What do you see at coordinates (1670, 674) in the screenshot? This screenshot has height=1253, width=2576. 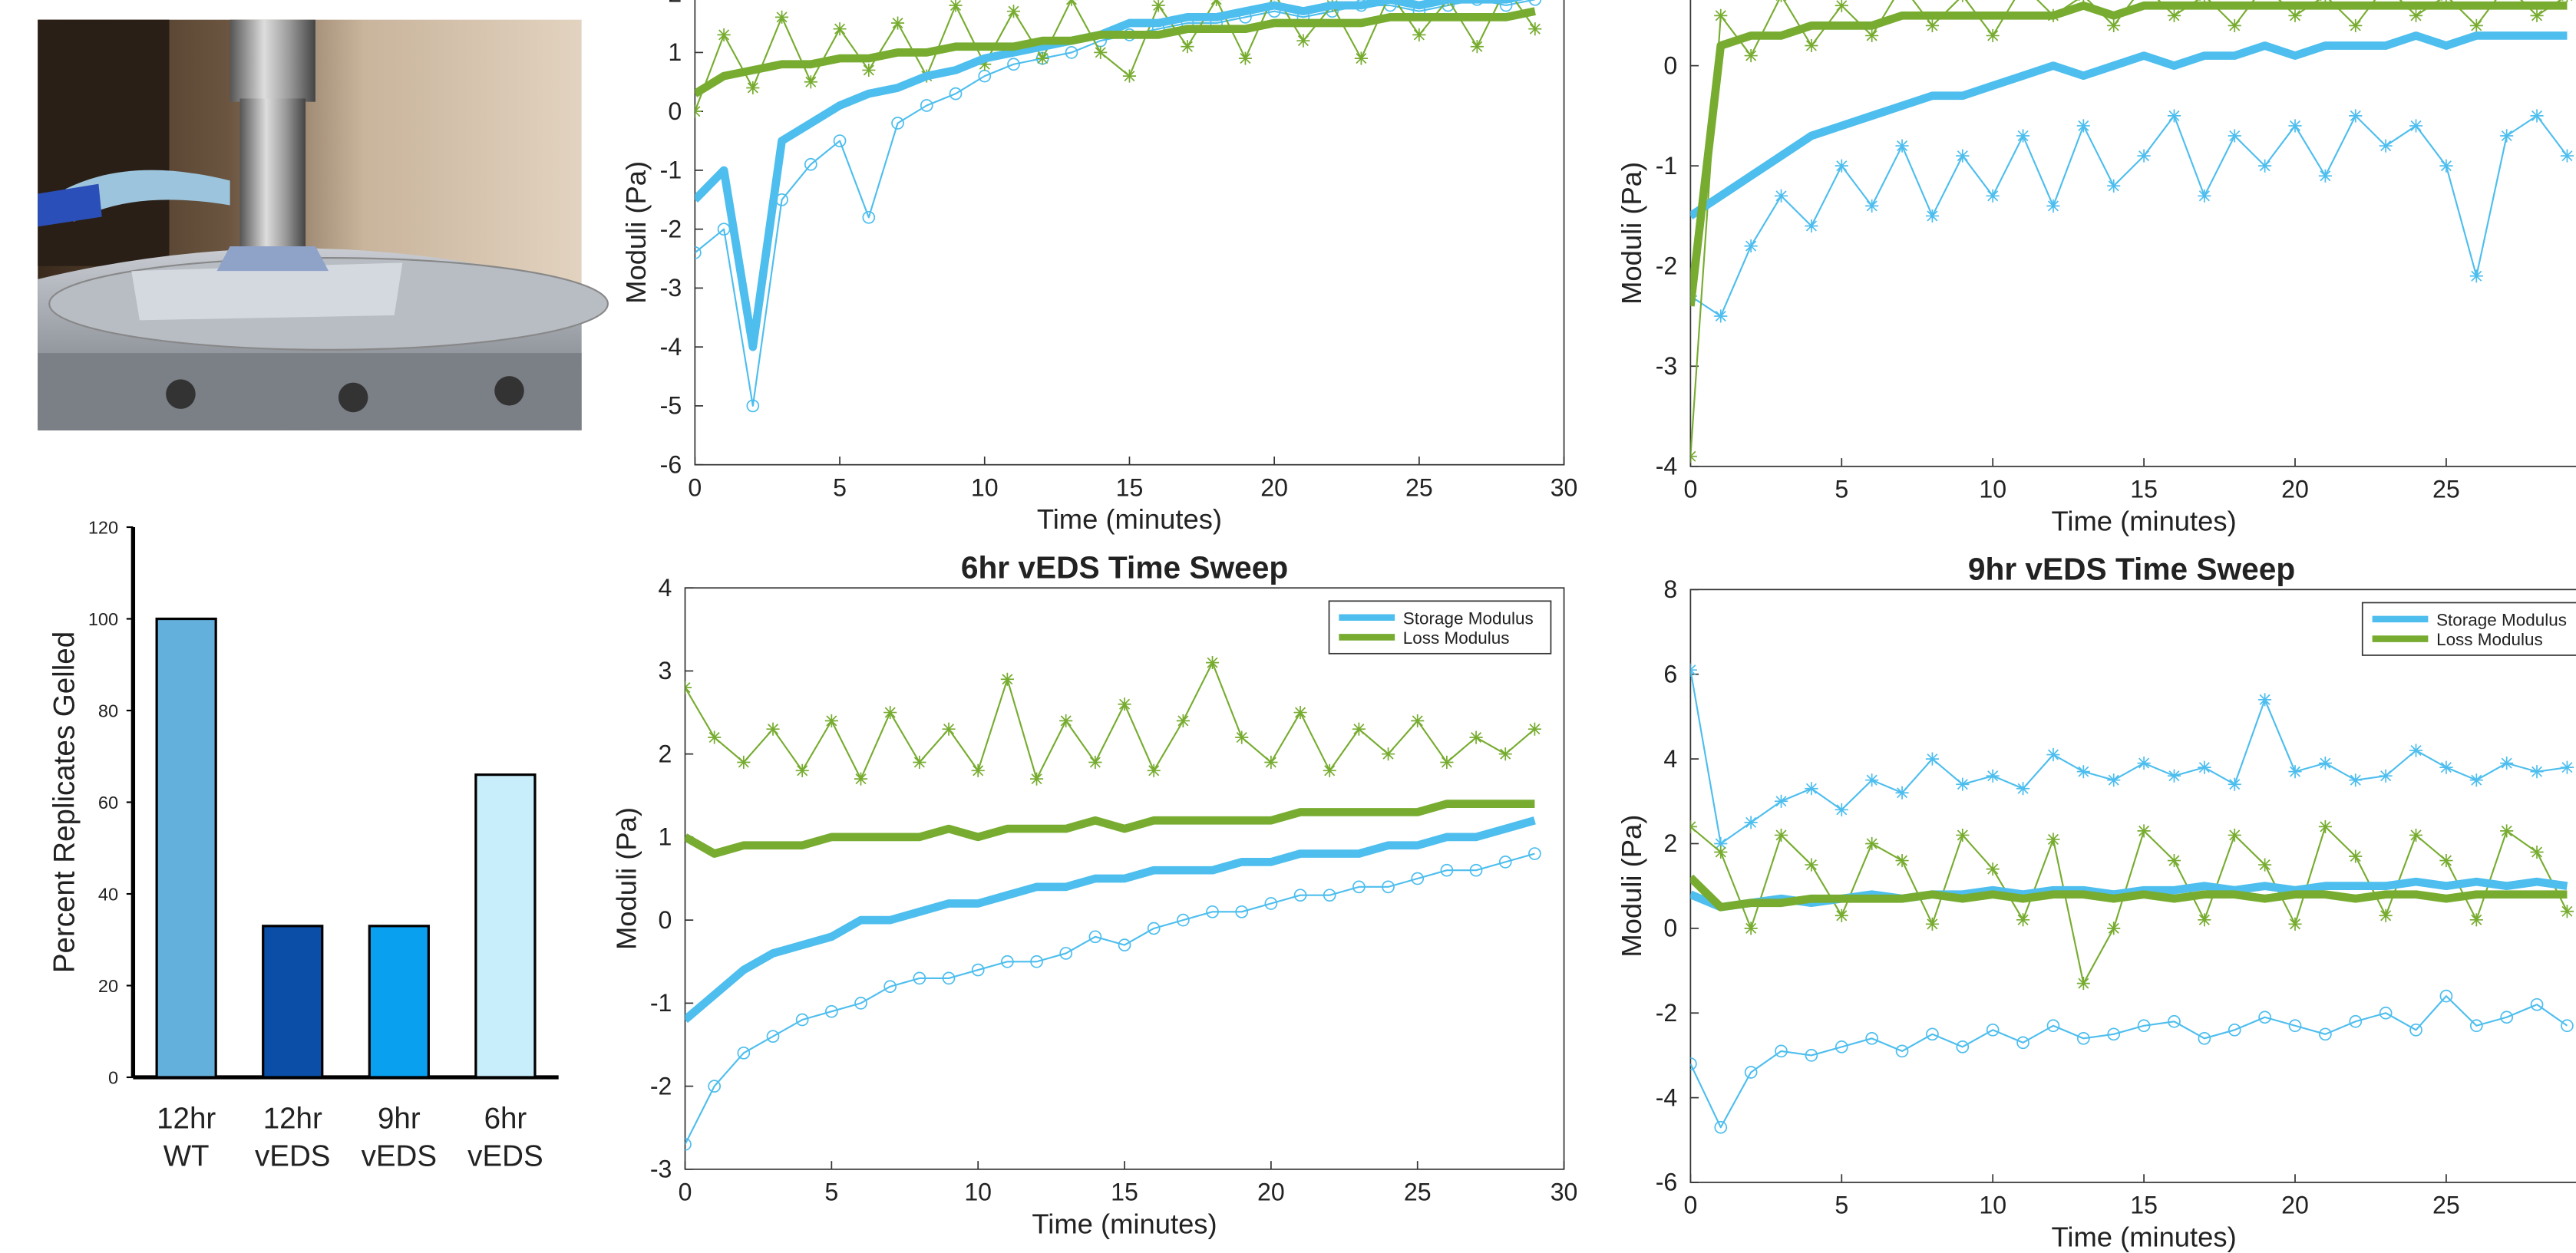 I see `y-tick-label: 6` at bounding box center [1670, 674].